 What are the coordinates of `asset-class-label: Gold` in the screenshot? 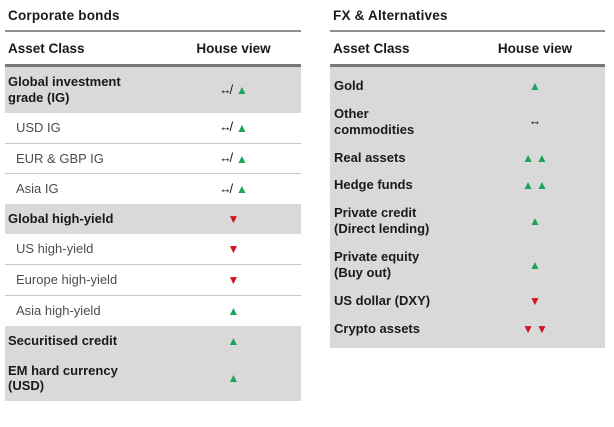 It's located at (349, 85).